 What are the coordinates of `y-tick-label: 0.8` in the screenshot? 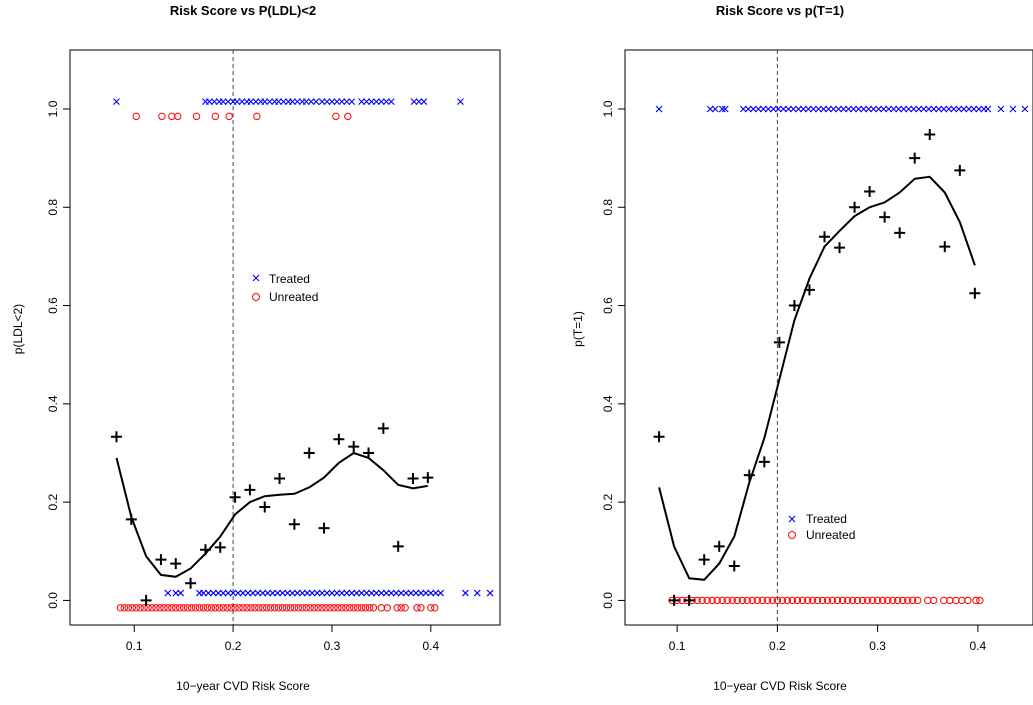 It's located at (53, 207).